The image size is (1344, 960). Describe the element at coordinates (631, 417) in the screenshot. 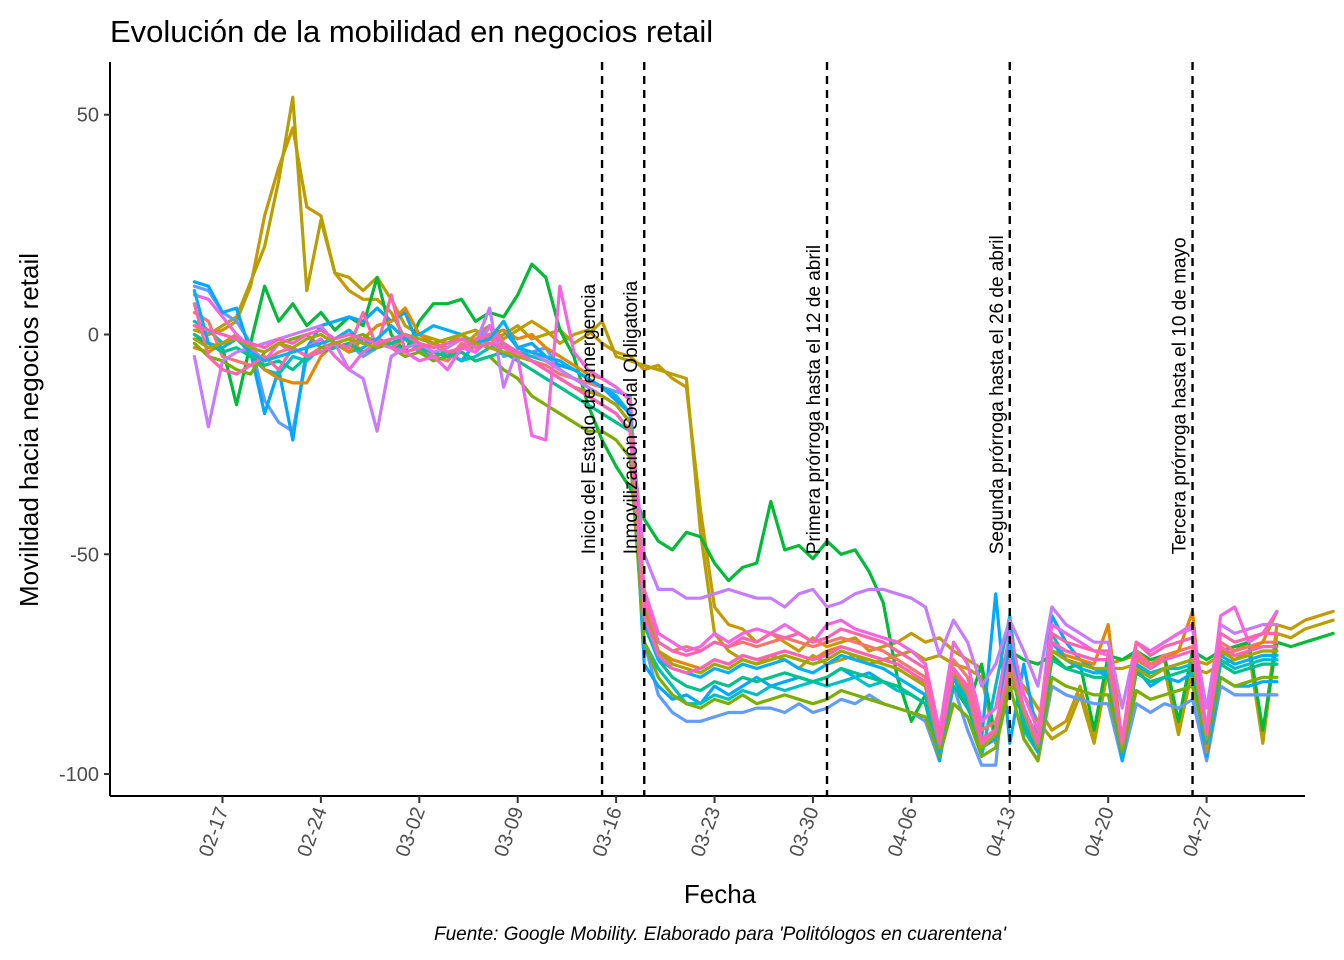

I see `event-label-2: Inmovilización Social Obligatoria` at that location.